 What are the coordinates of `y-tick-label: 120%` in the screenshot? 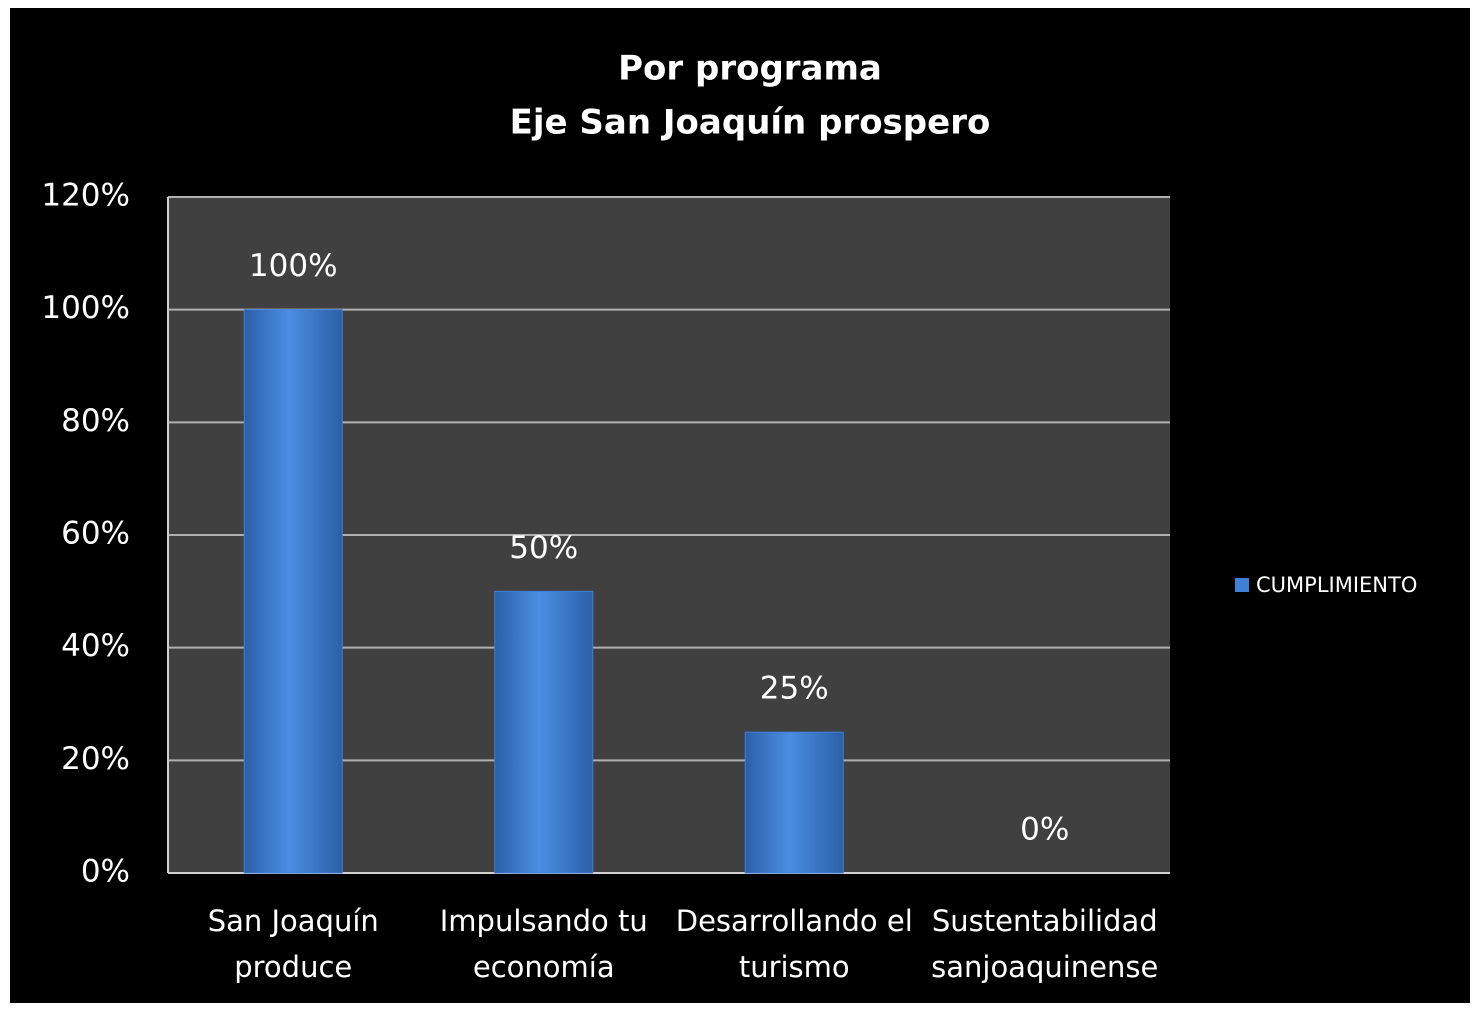 It's located at (85, 196).